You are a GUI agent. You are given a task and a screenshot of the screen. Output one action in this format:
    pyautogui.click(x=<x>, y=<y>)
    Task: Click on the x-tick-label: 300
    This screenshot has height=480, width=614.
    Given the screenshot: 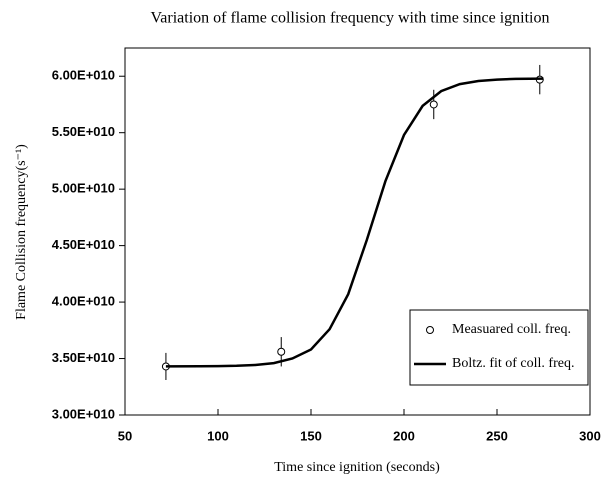 What is the action you would take?
    pyautogui.click(x=590, y=435)
    